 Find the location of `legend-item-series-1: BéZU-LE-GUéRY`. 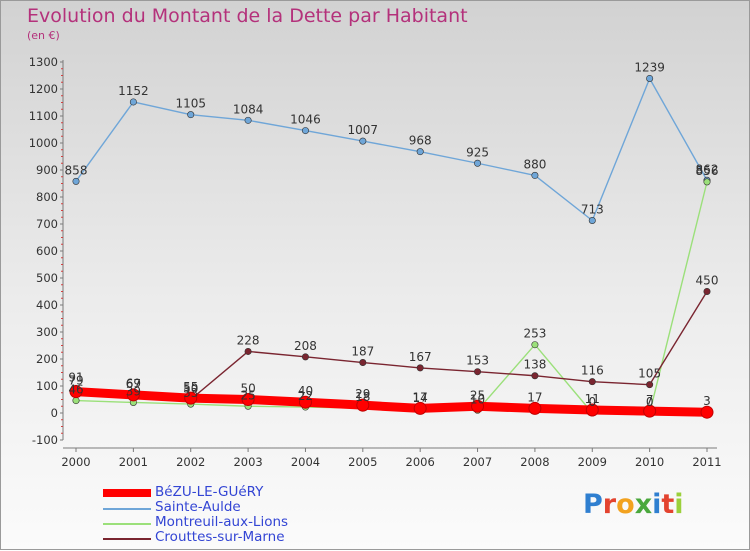

legend-item-series-1: BéZU-LE-GUéRY is located at coordinates (233, 492).